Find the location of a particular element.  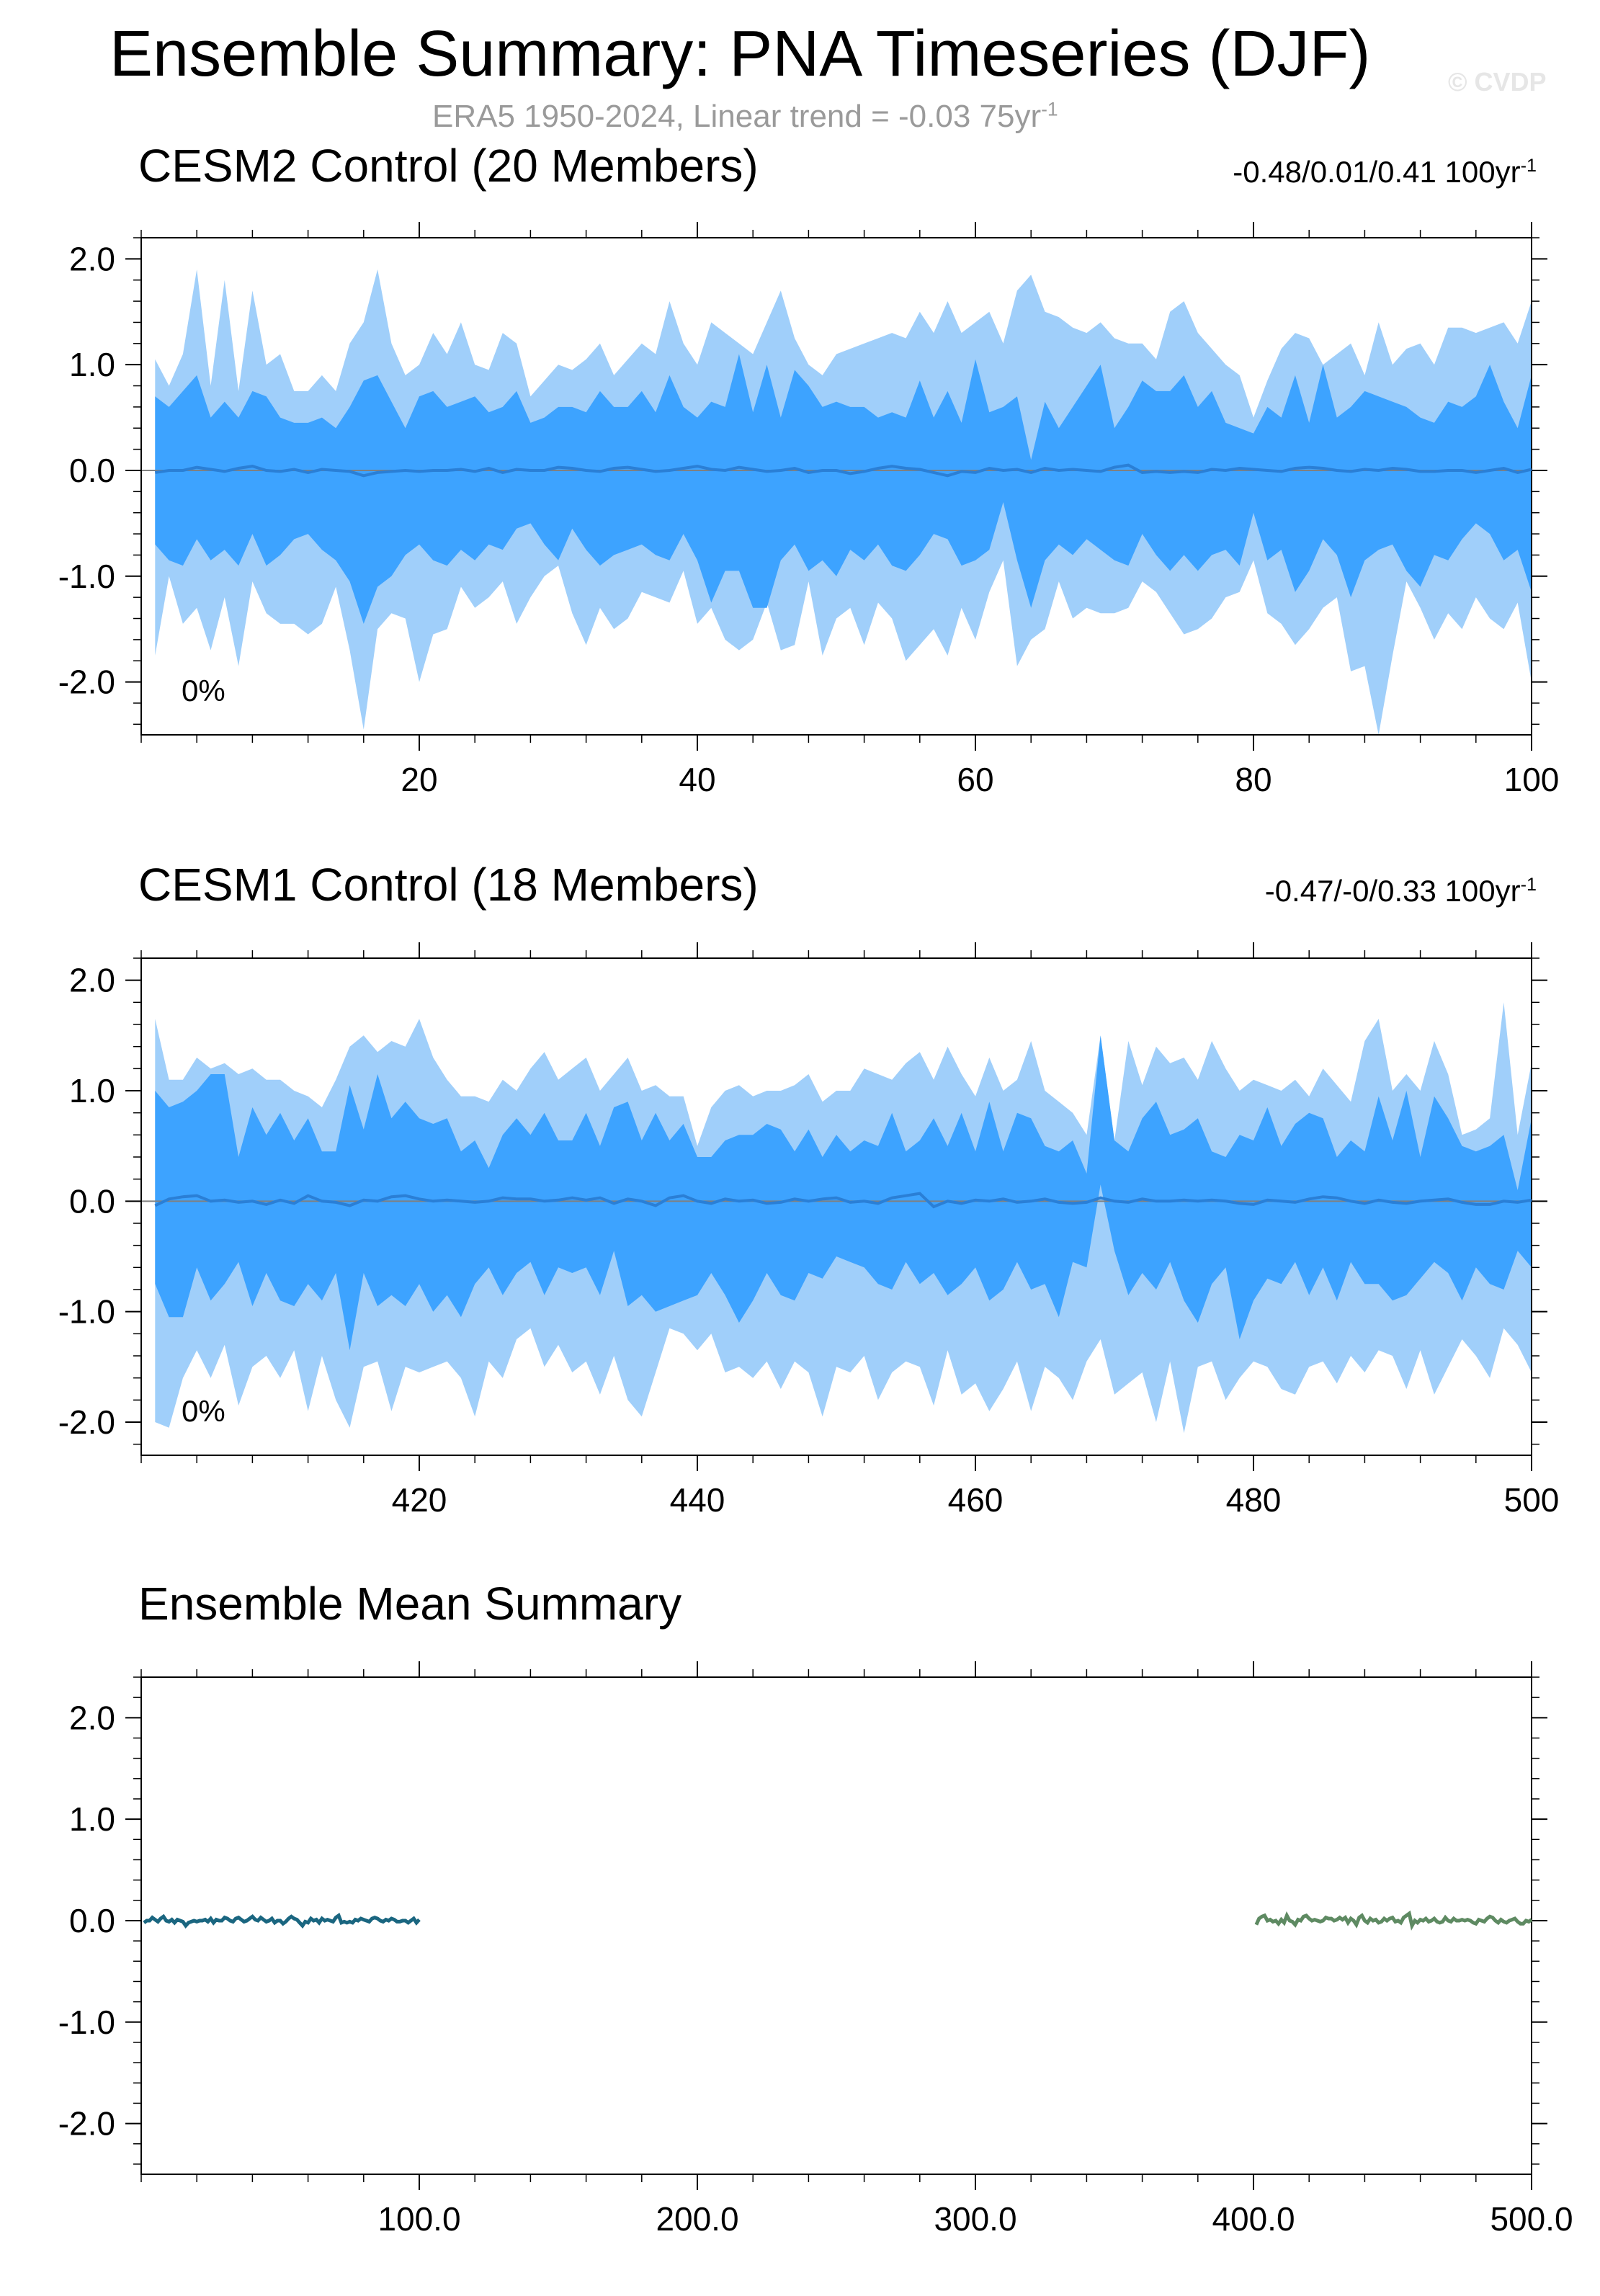

trend-superscript-cesm2: -1 is located at coordinates (1529, 166).